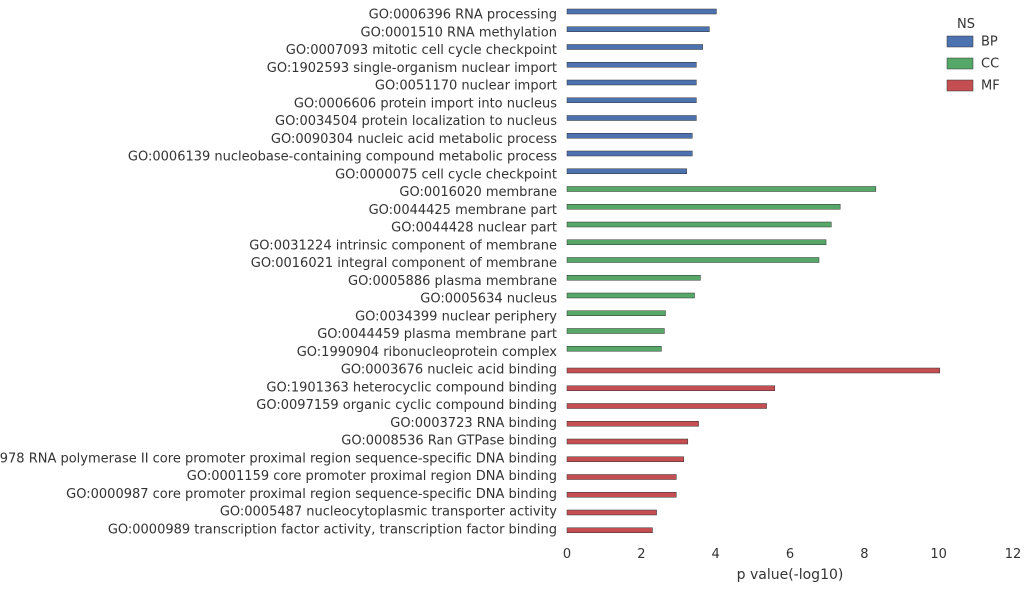 The height and width of the screenshot is (591, 1027). I want to click on legend-entries: BP CC MF, so click(973, 64).